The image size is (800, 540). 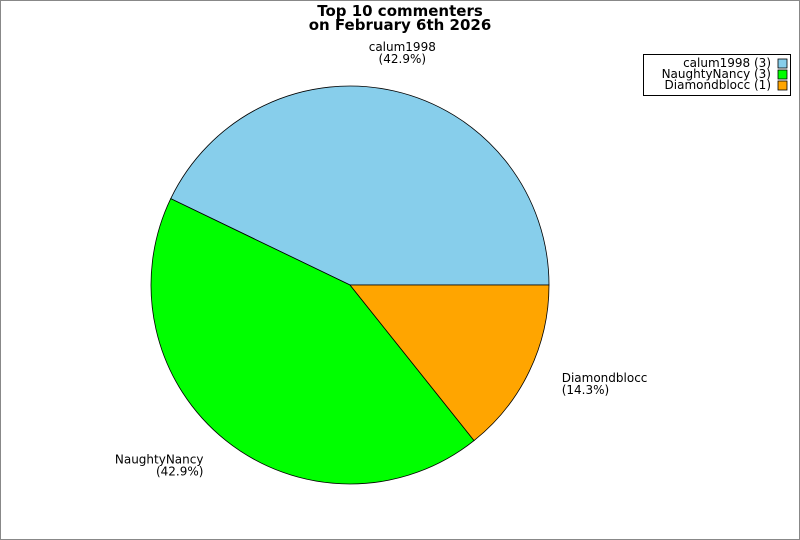 I want to click on legend-label: NaughtyNancy (3), so click(x=716, y=74).